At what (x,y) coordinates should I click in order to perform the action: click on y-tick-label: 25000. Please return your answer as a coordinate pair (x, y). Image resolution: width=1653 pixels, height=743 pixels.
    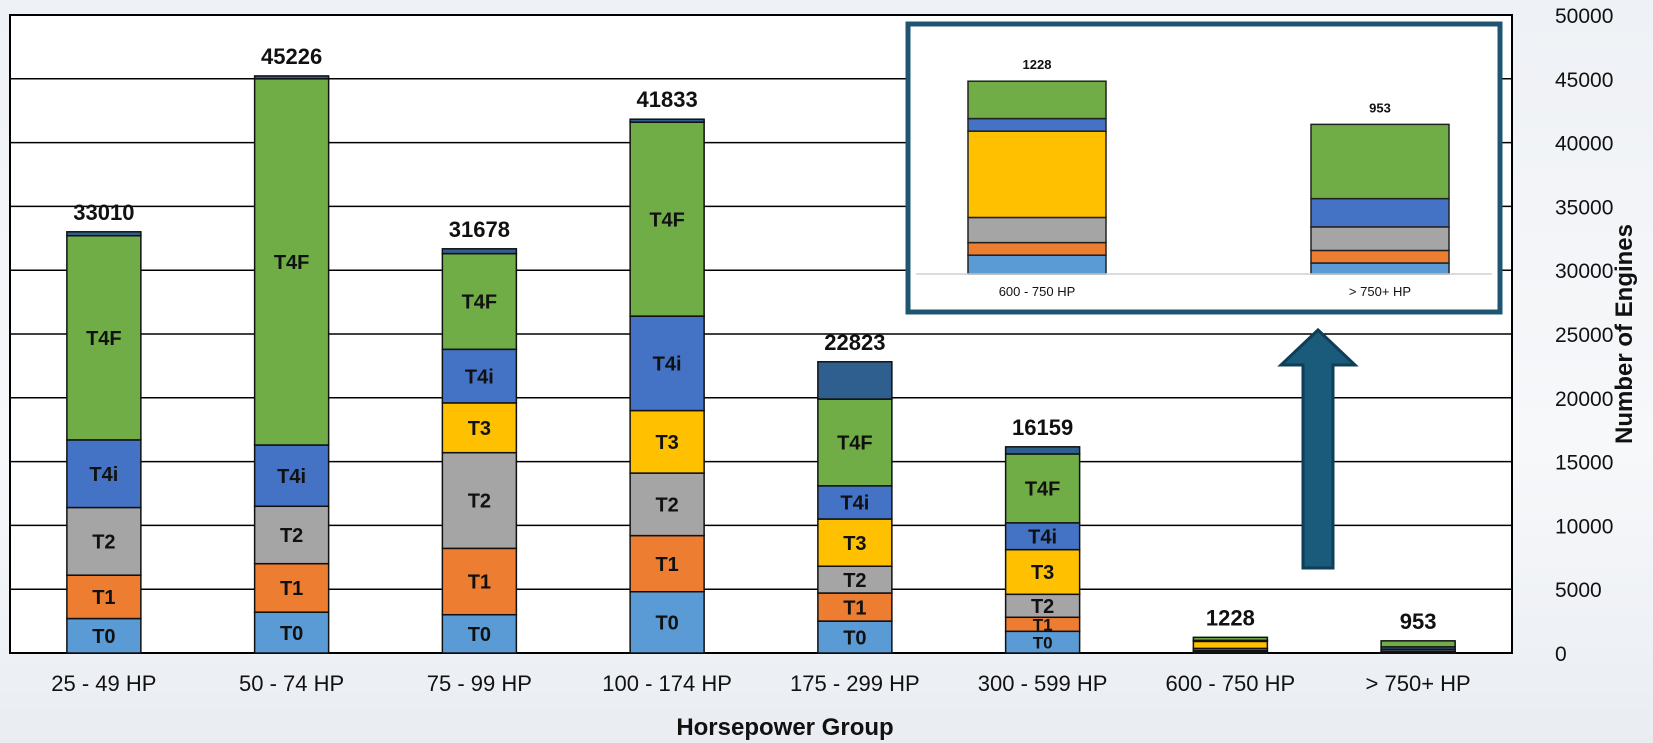
    Looking at the image, I should click on (1584, 335).